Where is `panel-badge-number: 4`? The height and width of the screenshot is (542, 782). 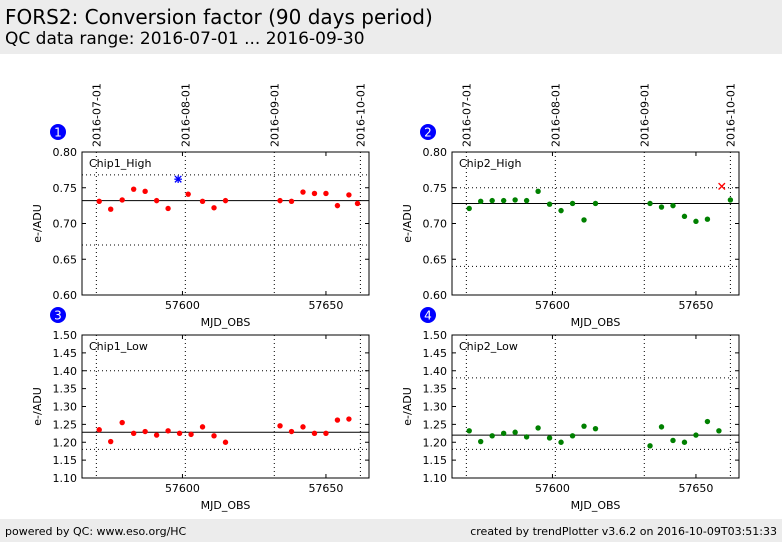
panel-badge-number: 4 is located at coordinates (428, 316).